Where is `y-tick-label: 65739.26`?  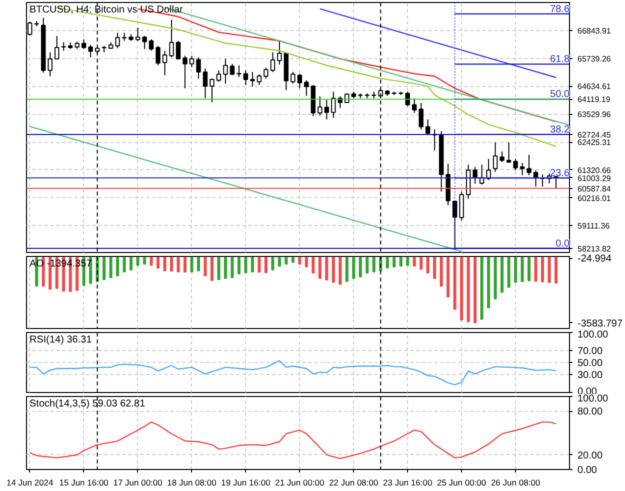
y-tick-label: 65739.26 is located at coordinates (595, 59).